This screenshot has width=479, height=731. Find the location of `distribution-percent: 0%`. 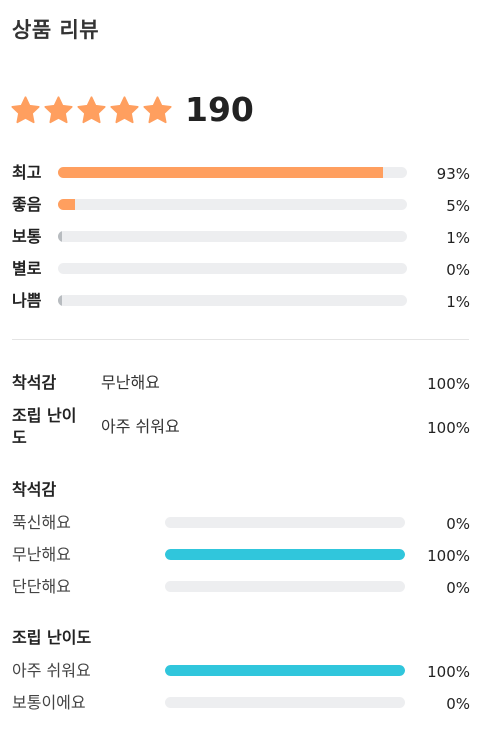

distribution-percent: 0% is located at coordinates (458, 270).